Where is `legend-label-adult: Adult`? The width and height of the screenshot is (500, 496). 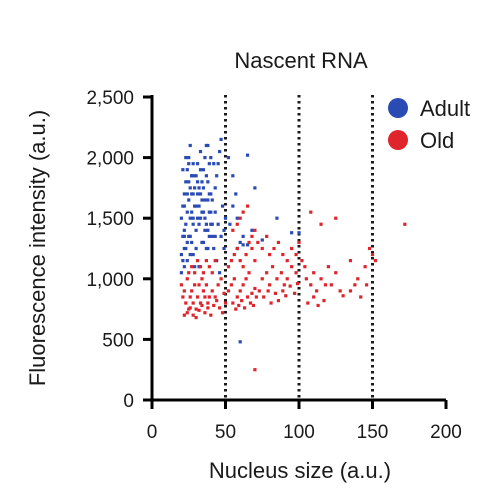
legend-label-adult: Adult is located at coordinates (445, 108).